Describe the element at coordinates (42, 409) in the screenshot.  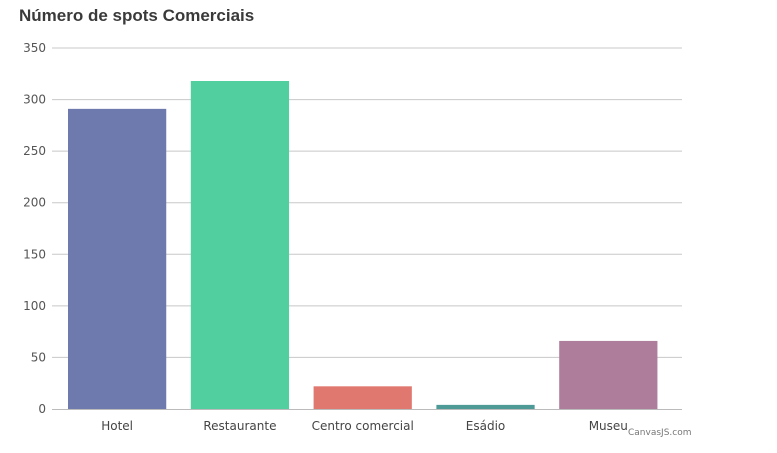
I see `y-tick-label: 0` at that location.